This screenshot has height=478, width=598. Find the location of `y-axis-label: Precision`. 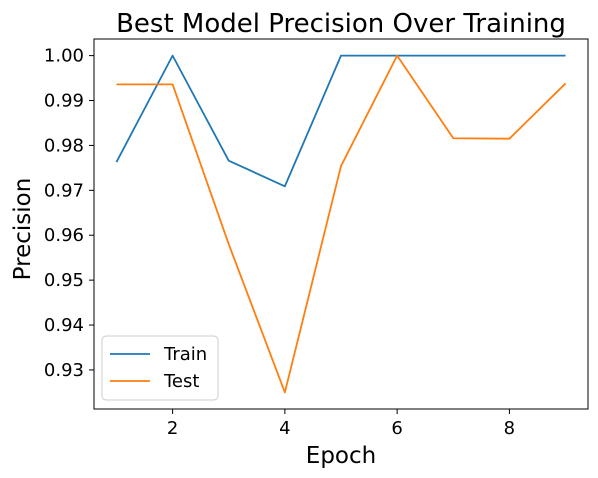

y-axis-label: Precision is located at coordinates (23, 229).